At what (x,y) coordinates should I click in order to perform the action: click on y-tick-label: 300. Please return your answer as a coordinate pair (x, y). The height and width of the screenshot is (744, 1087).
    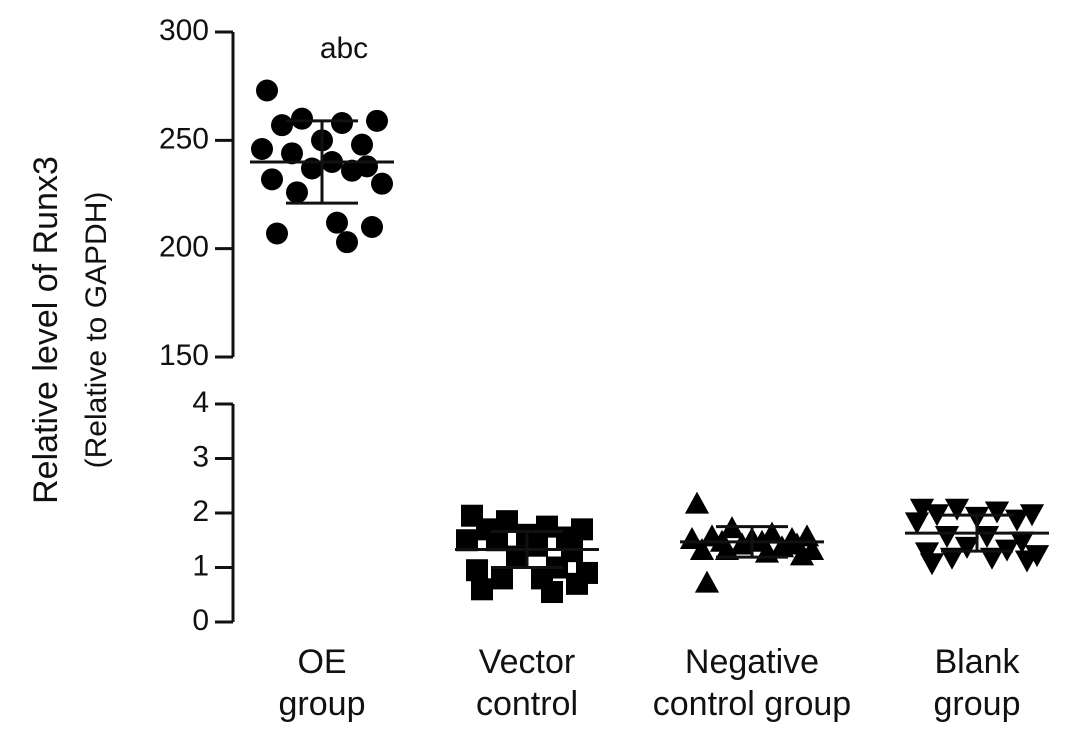
    Looking at the image, I should click on (184, 30).